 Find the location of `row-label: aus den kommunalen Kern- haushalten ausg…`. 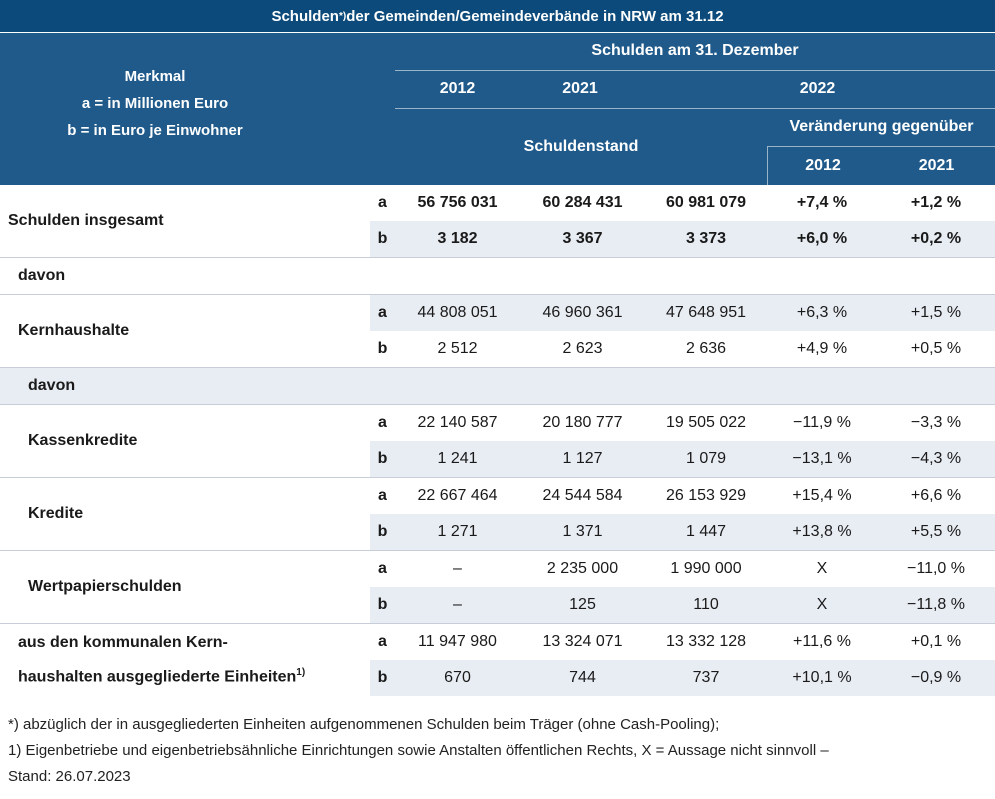

row-label: aus den kommunalen Kern- haushalten ausg… is located at coordinates (185, 659).